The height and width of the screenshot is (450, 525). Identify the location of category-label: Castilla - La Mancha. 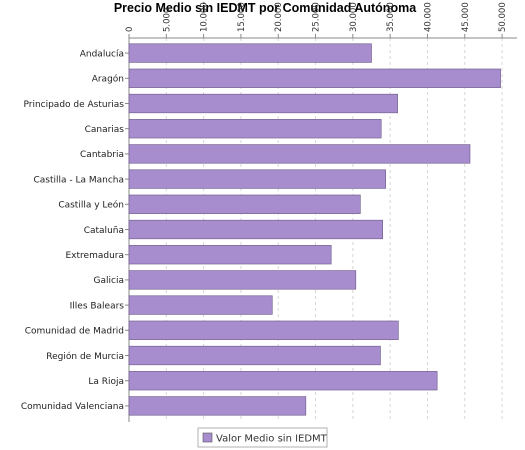
(78, 180).